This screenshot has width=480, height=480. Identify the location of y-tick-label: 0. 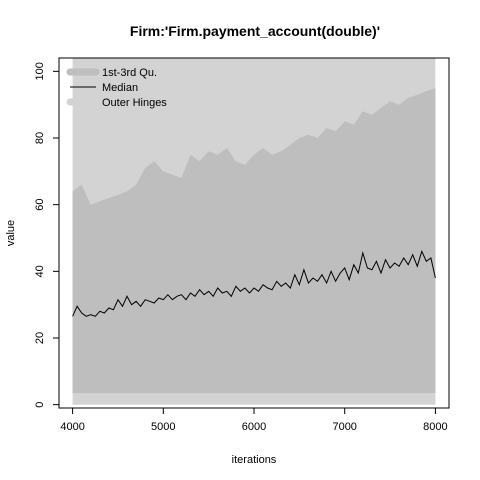
(40, 405).